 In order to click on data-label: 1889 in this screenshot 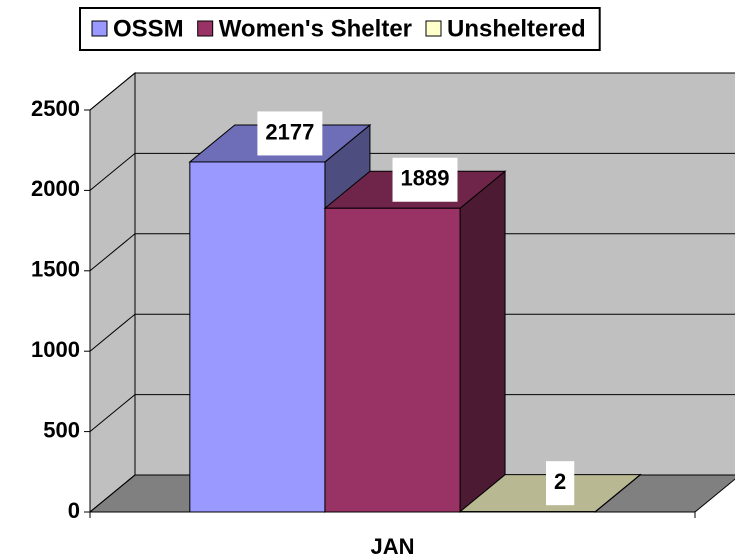, I will do `click(425, 178)`.